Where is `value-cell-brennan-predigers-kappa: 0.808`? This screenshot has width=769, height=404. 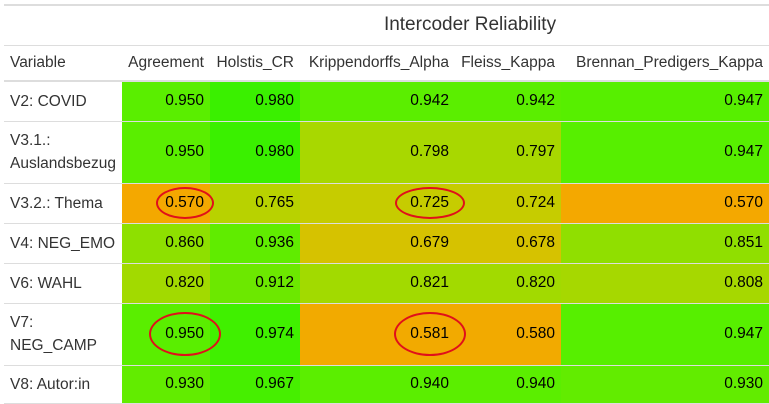
value-cell-brennan-predigers-kappa: 0.808 is located at coordinates (665, 283).